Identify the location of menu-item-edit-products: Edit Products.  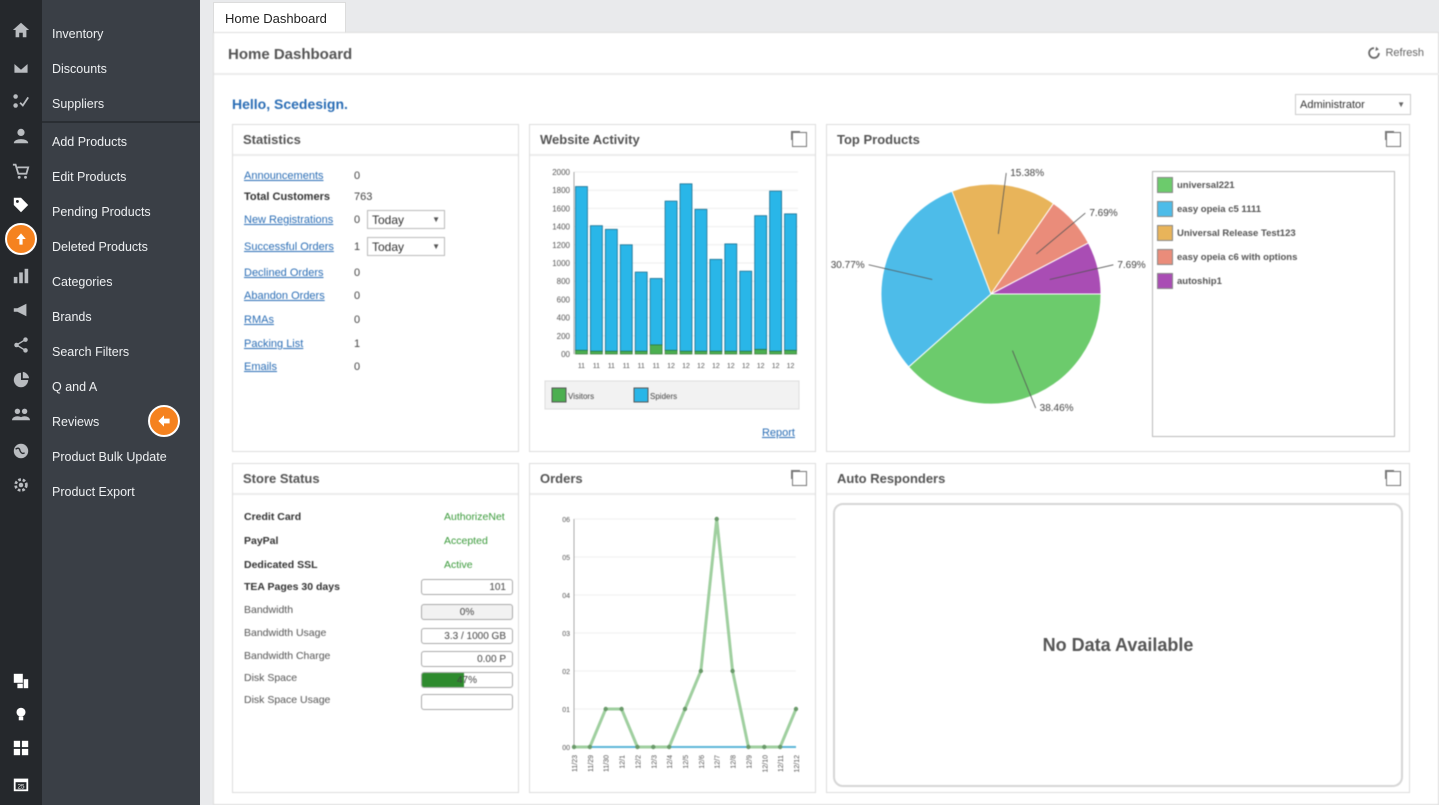
(89, 176).